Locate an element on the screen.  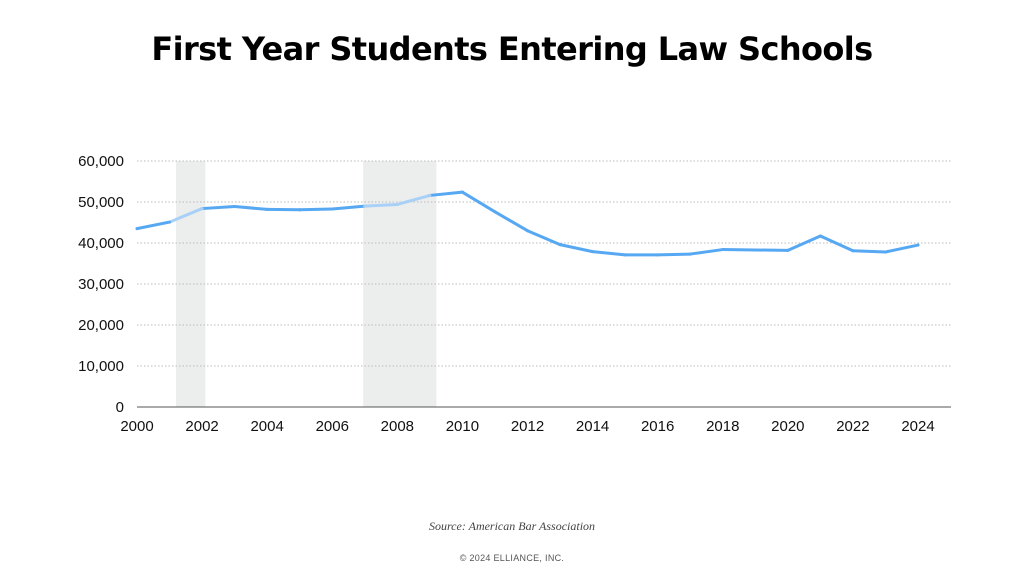
y-tick-label: 50,000 is located at coordinates (101, 202).